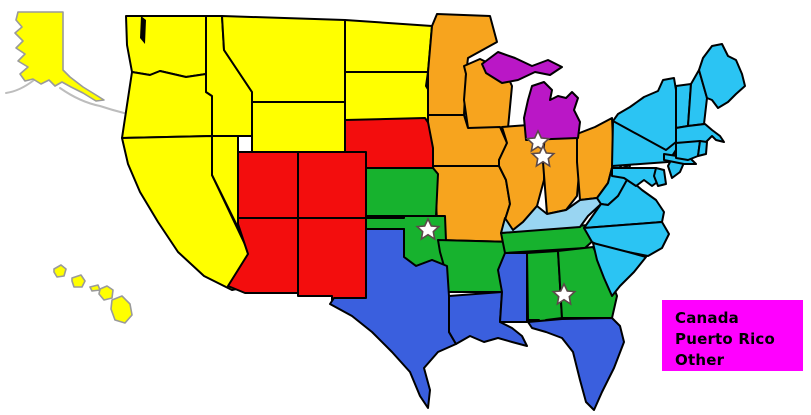  Describe the element at coordinates (707, 318) in the screenshot. I see `legend-item-canada: Canada` at that location.